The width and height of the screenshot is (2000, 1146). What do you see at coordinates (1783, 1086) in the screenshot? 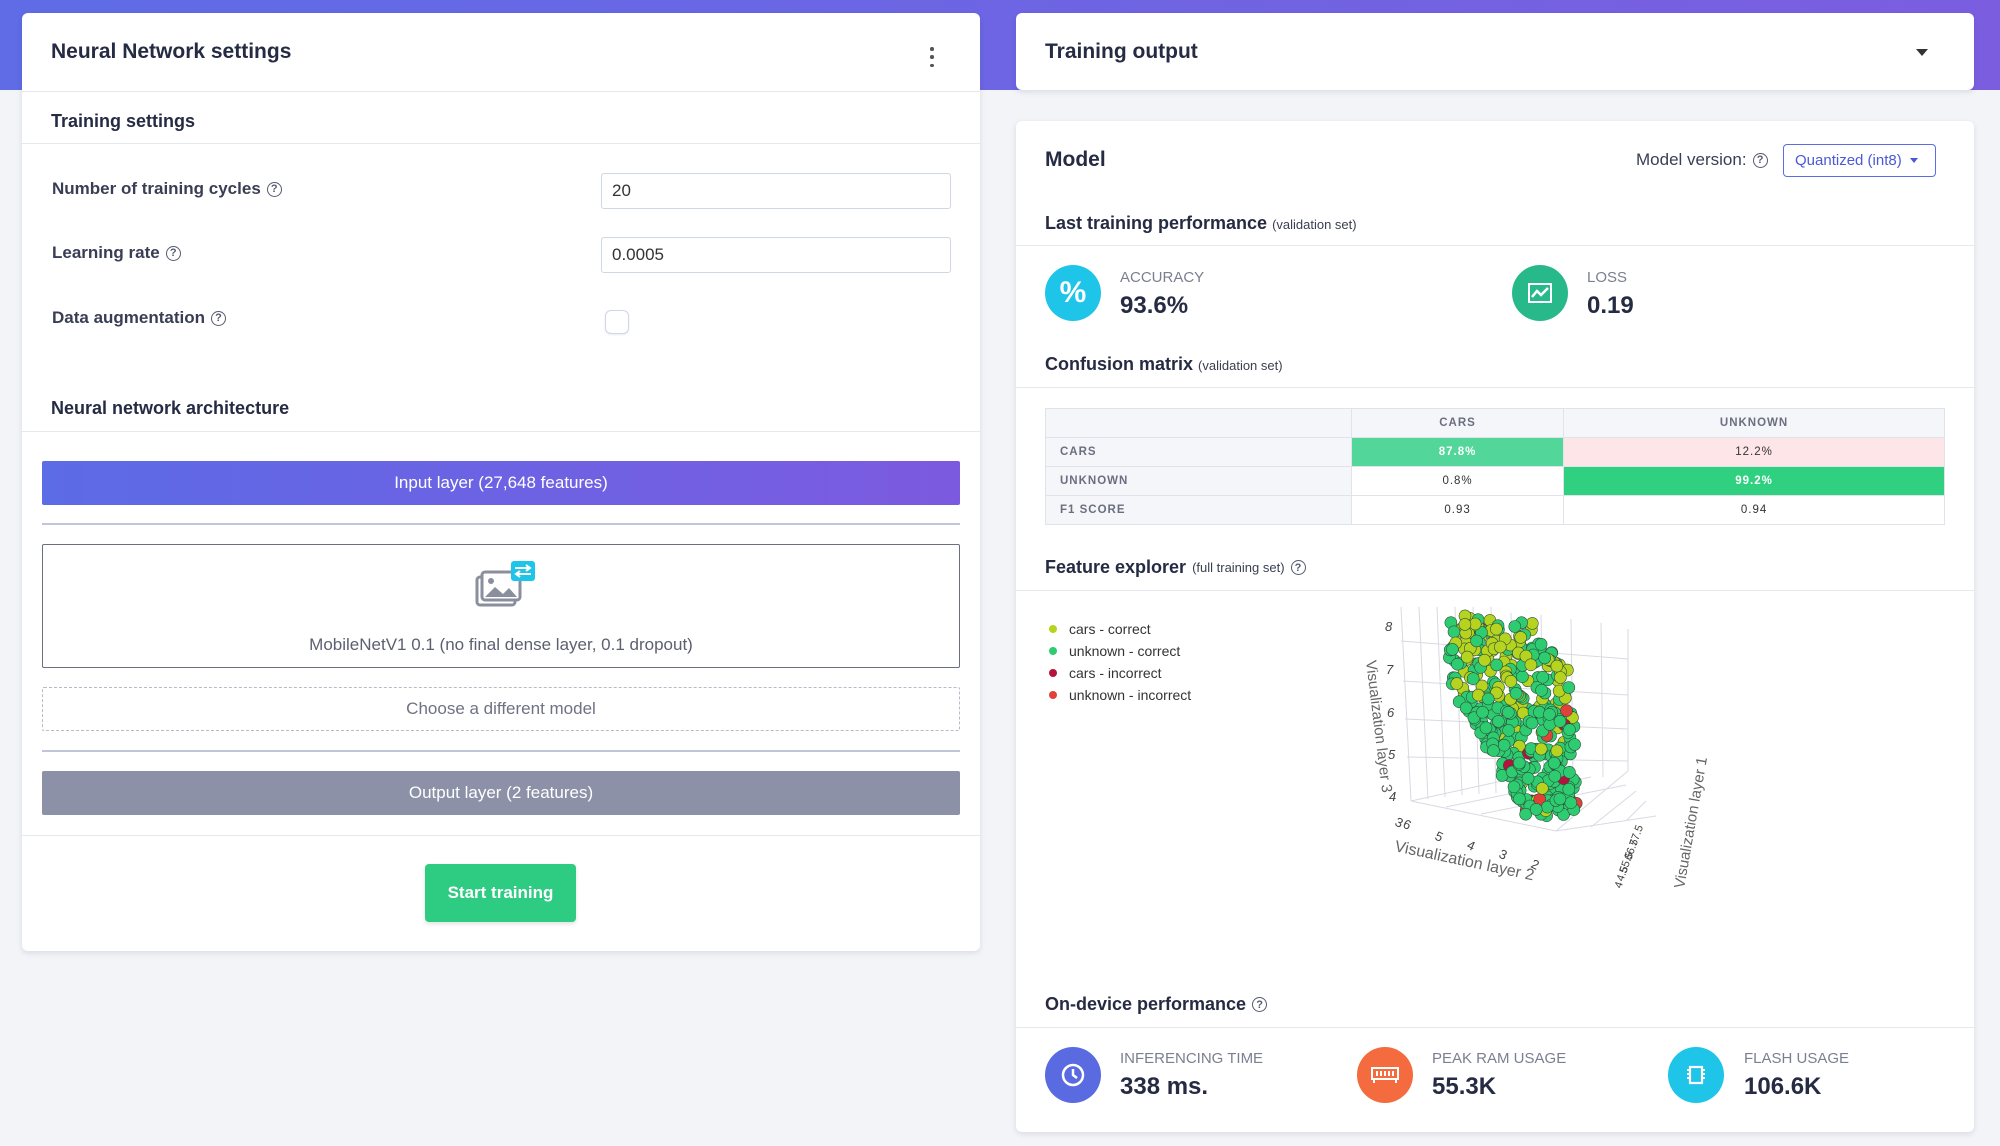
I see `flash-value: 106.6K` at bounding box center [1783, 1086].